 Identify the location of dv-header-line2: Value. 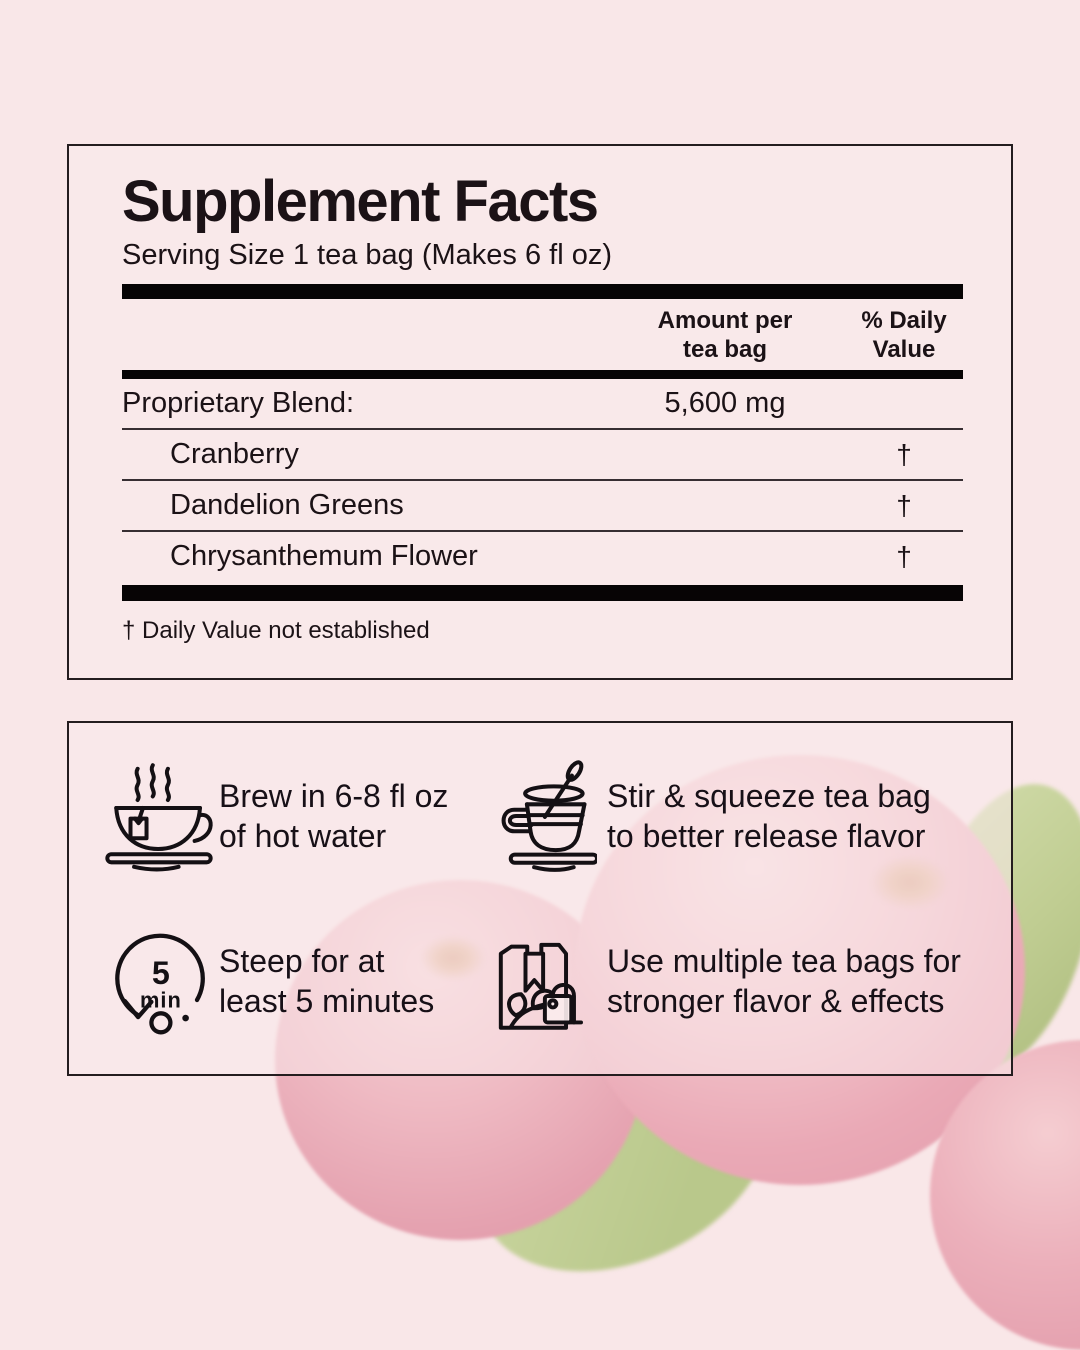
(904, 349).